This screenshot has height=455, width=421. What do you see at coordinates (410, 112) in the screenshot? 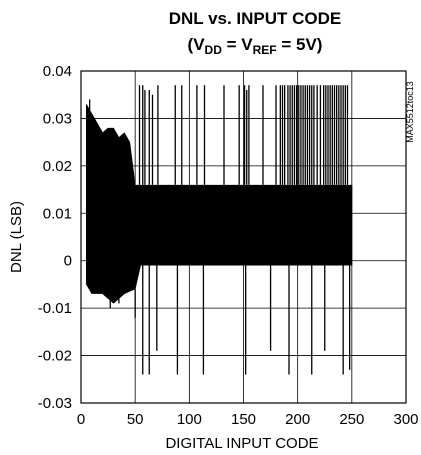
I see `part-number: MAX5512toc13` at bounding box center [410, 112].